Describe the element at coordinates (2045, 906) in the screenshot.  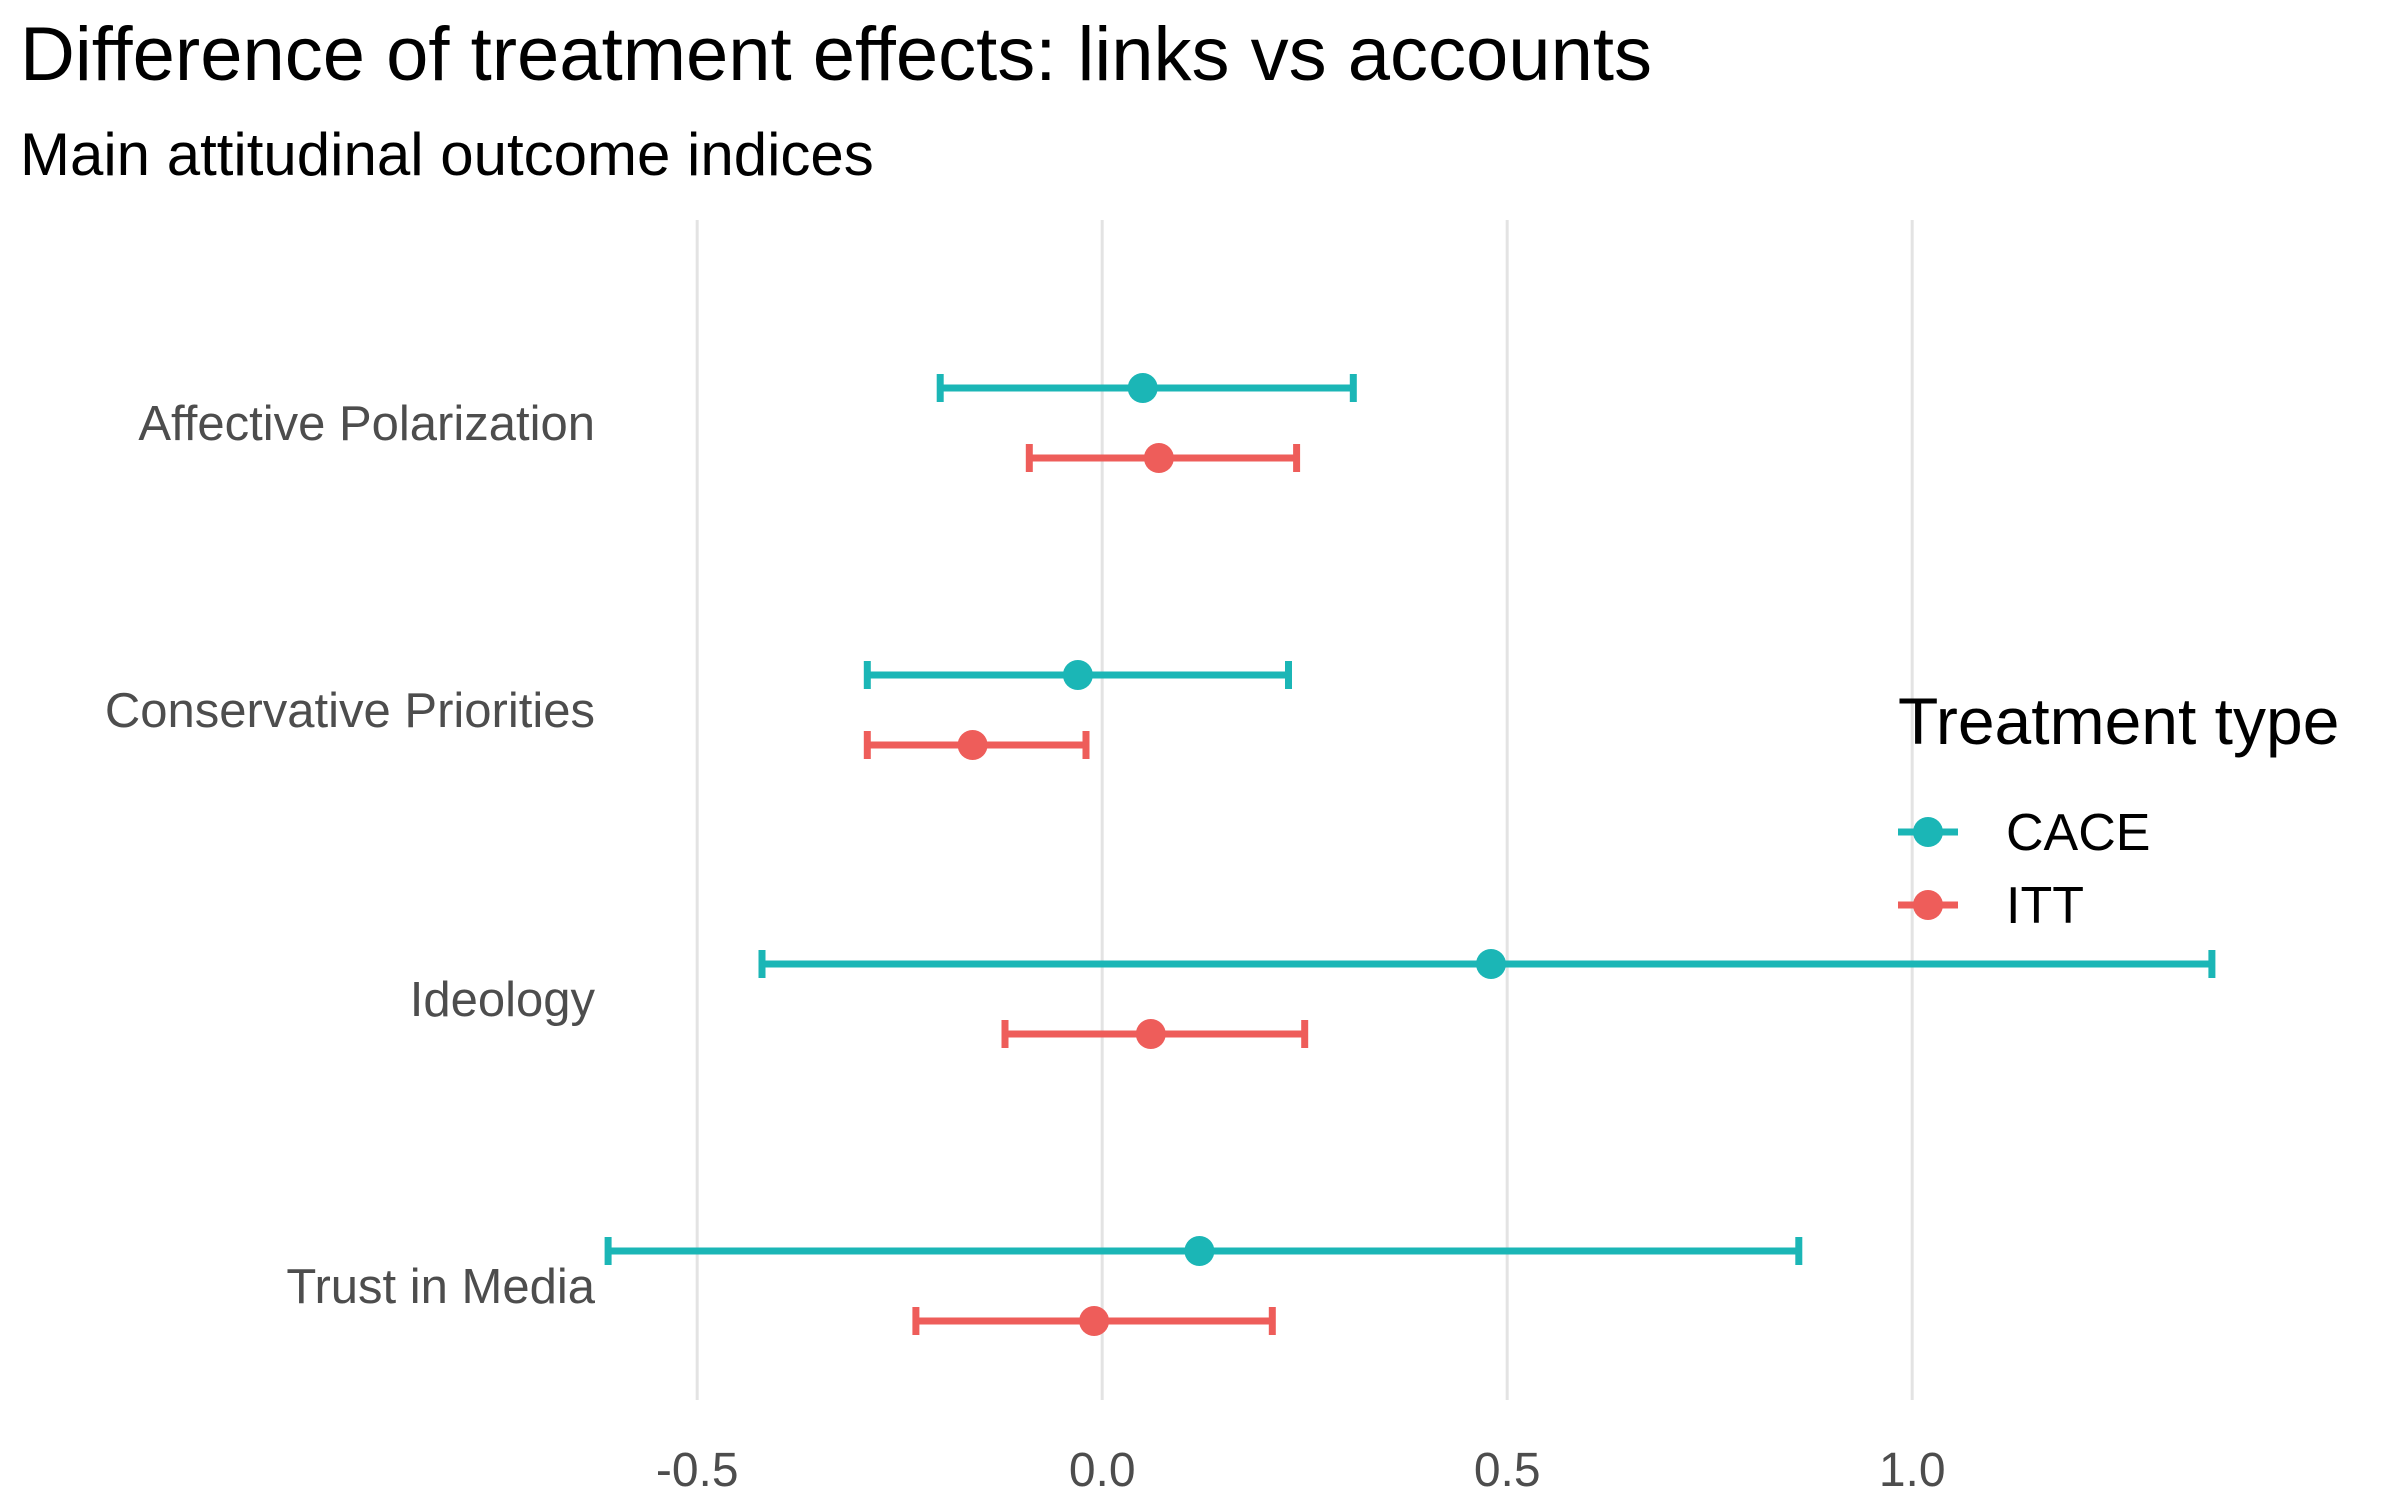
I see `legend-label-itt: ITT` at that location.